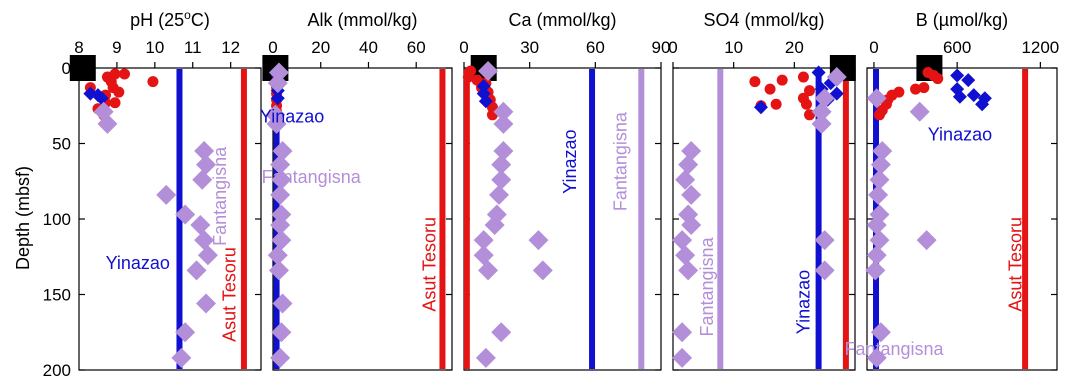 This screenshot has height=383, width=1075. I want to click on x-tick-label: 60, so click(416, 47).